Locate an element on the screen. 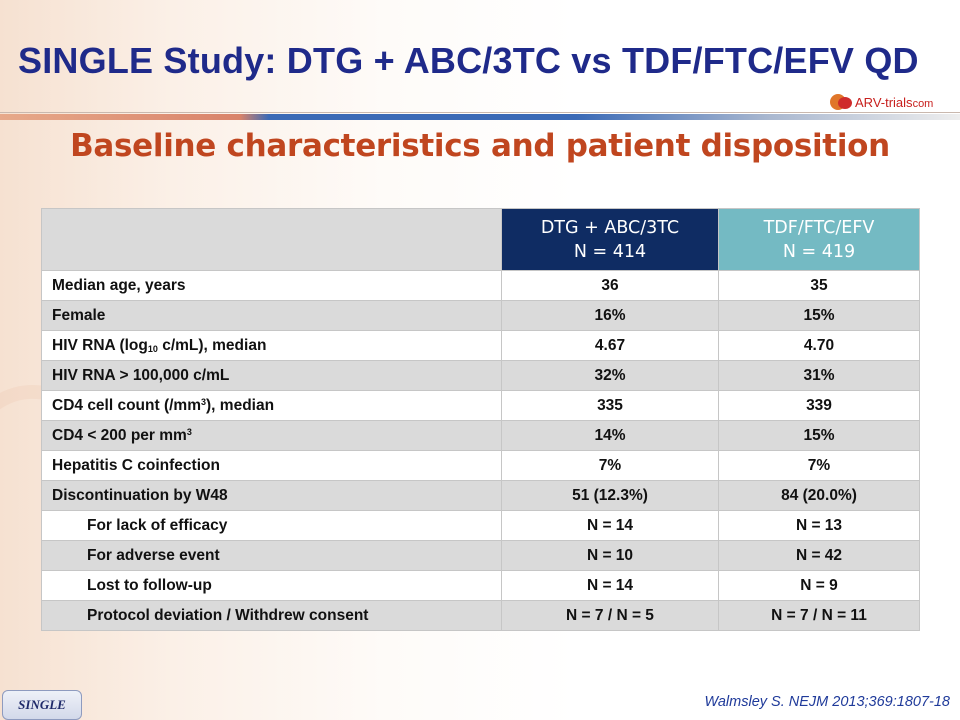 This screenshot has height=720, width=960. header-tdf-name: TDF/FTC/EFV is located at coordinates (819, 227).